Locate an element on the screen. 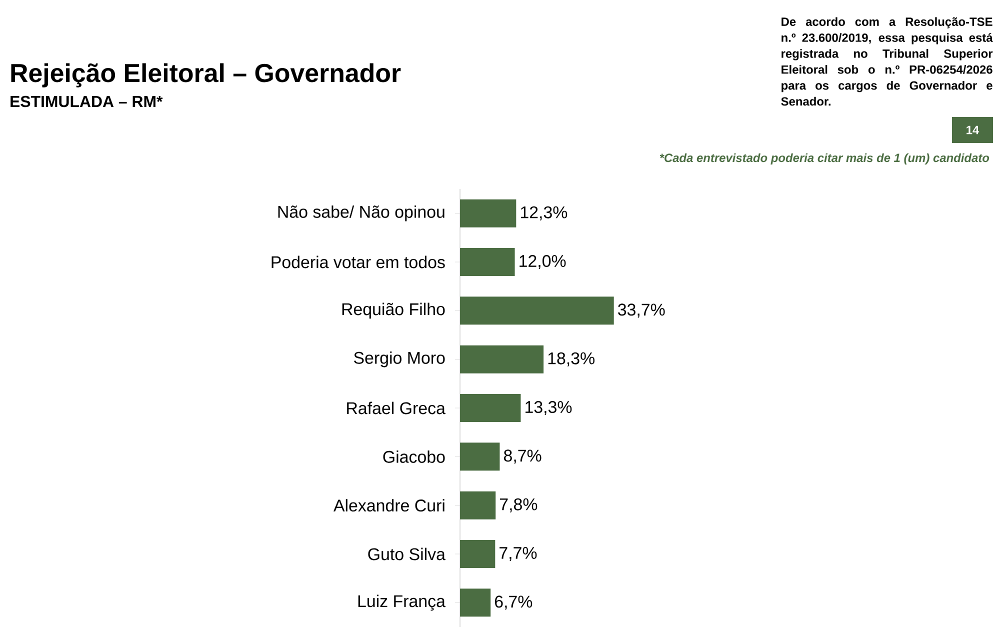 Image resolution: width=999 pixels, height=630 pixels. y-tick-label: Luiz França is located at coordinates (402, 602).